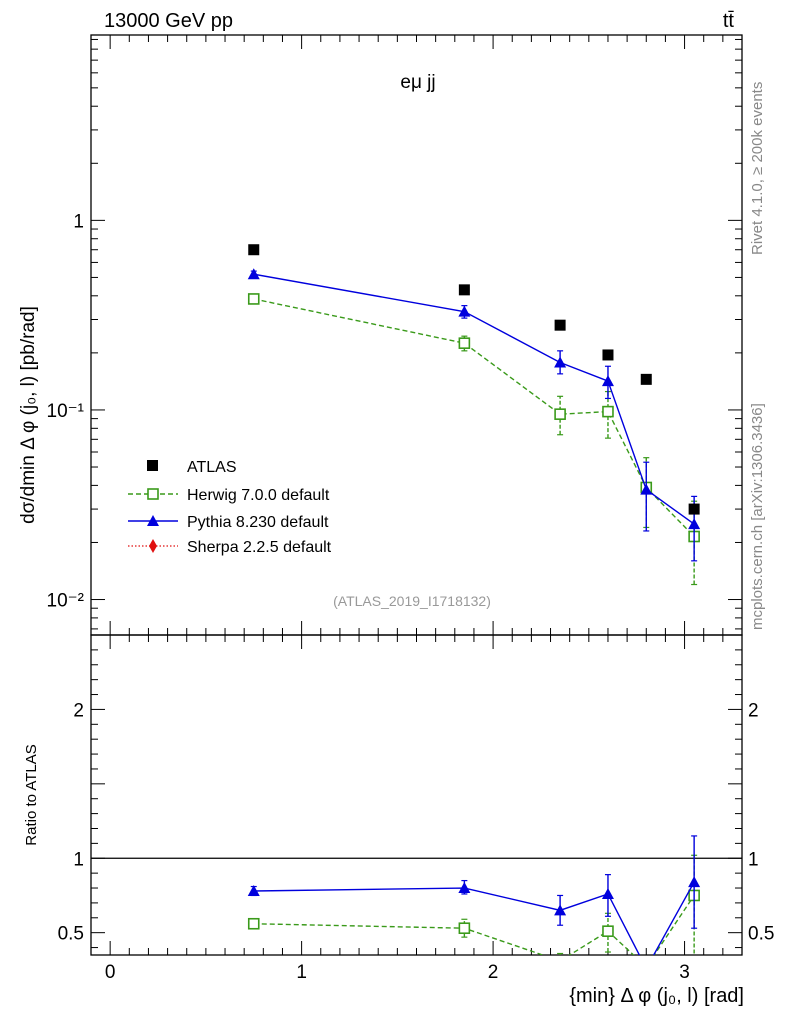 Image resolution: width=786 pixels, height=1024 pixels. Describe the element at coordinates (474, 417) in the screenshot. I see `main-herwig-line` at that location.